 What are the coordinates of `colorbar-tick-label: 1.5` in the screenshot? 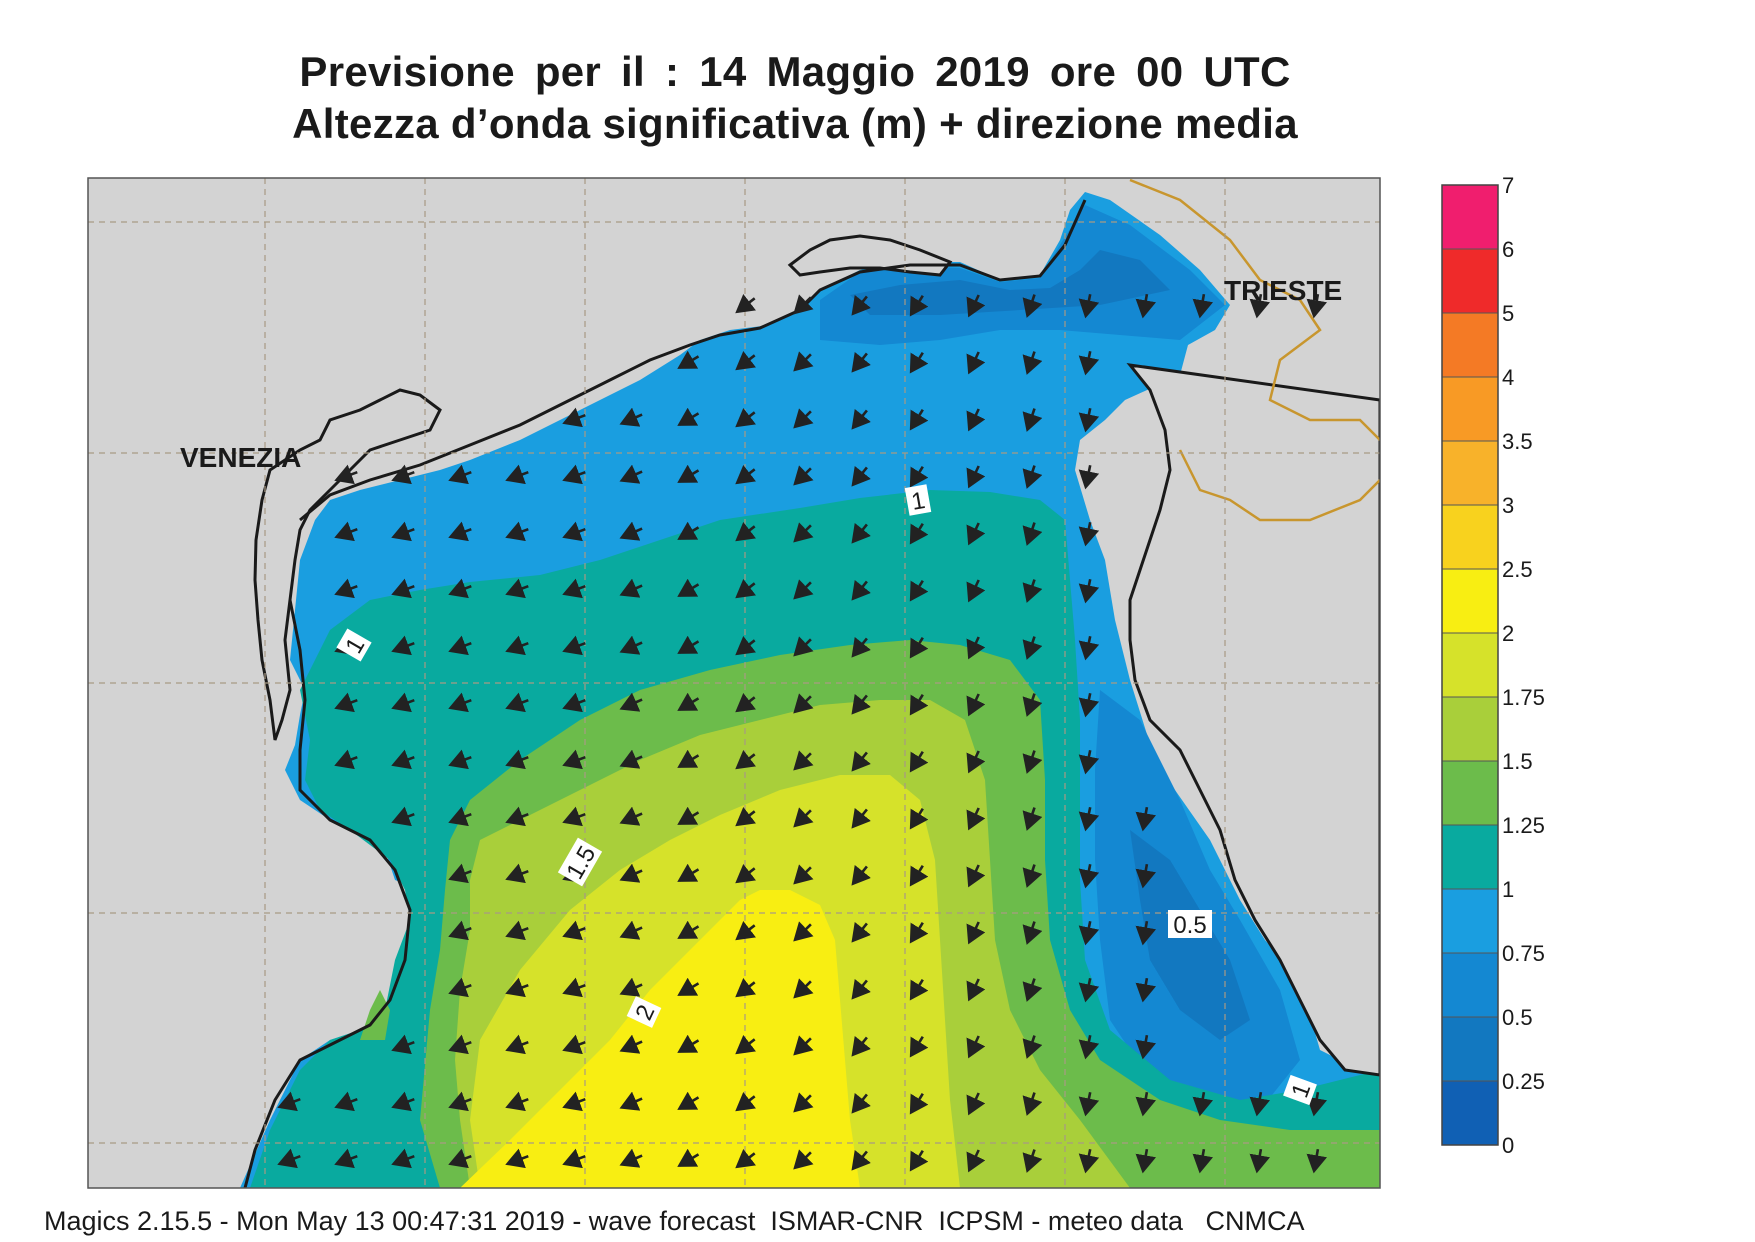 It's located at (1517, 761).